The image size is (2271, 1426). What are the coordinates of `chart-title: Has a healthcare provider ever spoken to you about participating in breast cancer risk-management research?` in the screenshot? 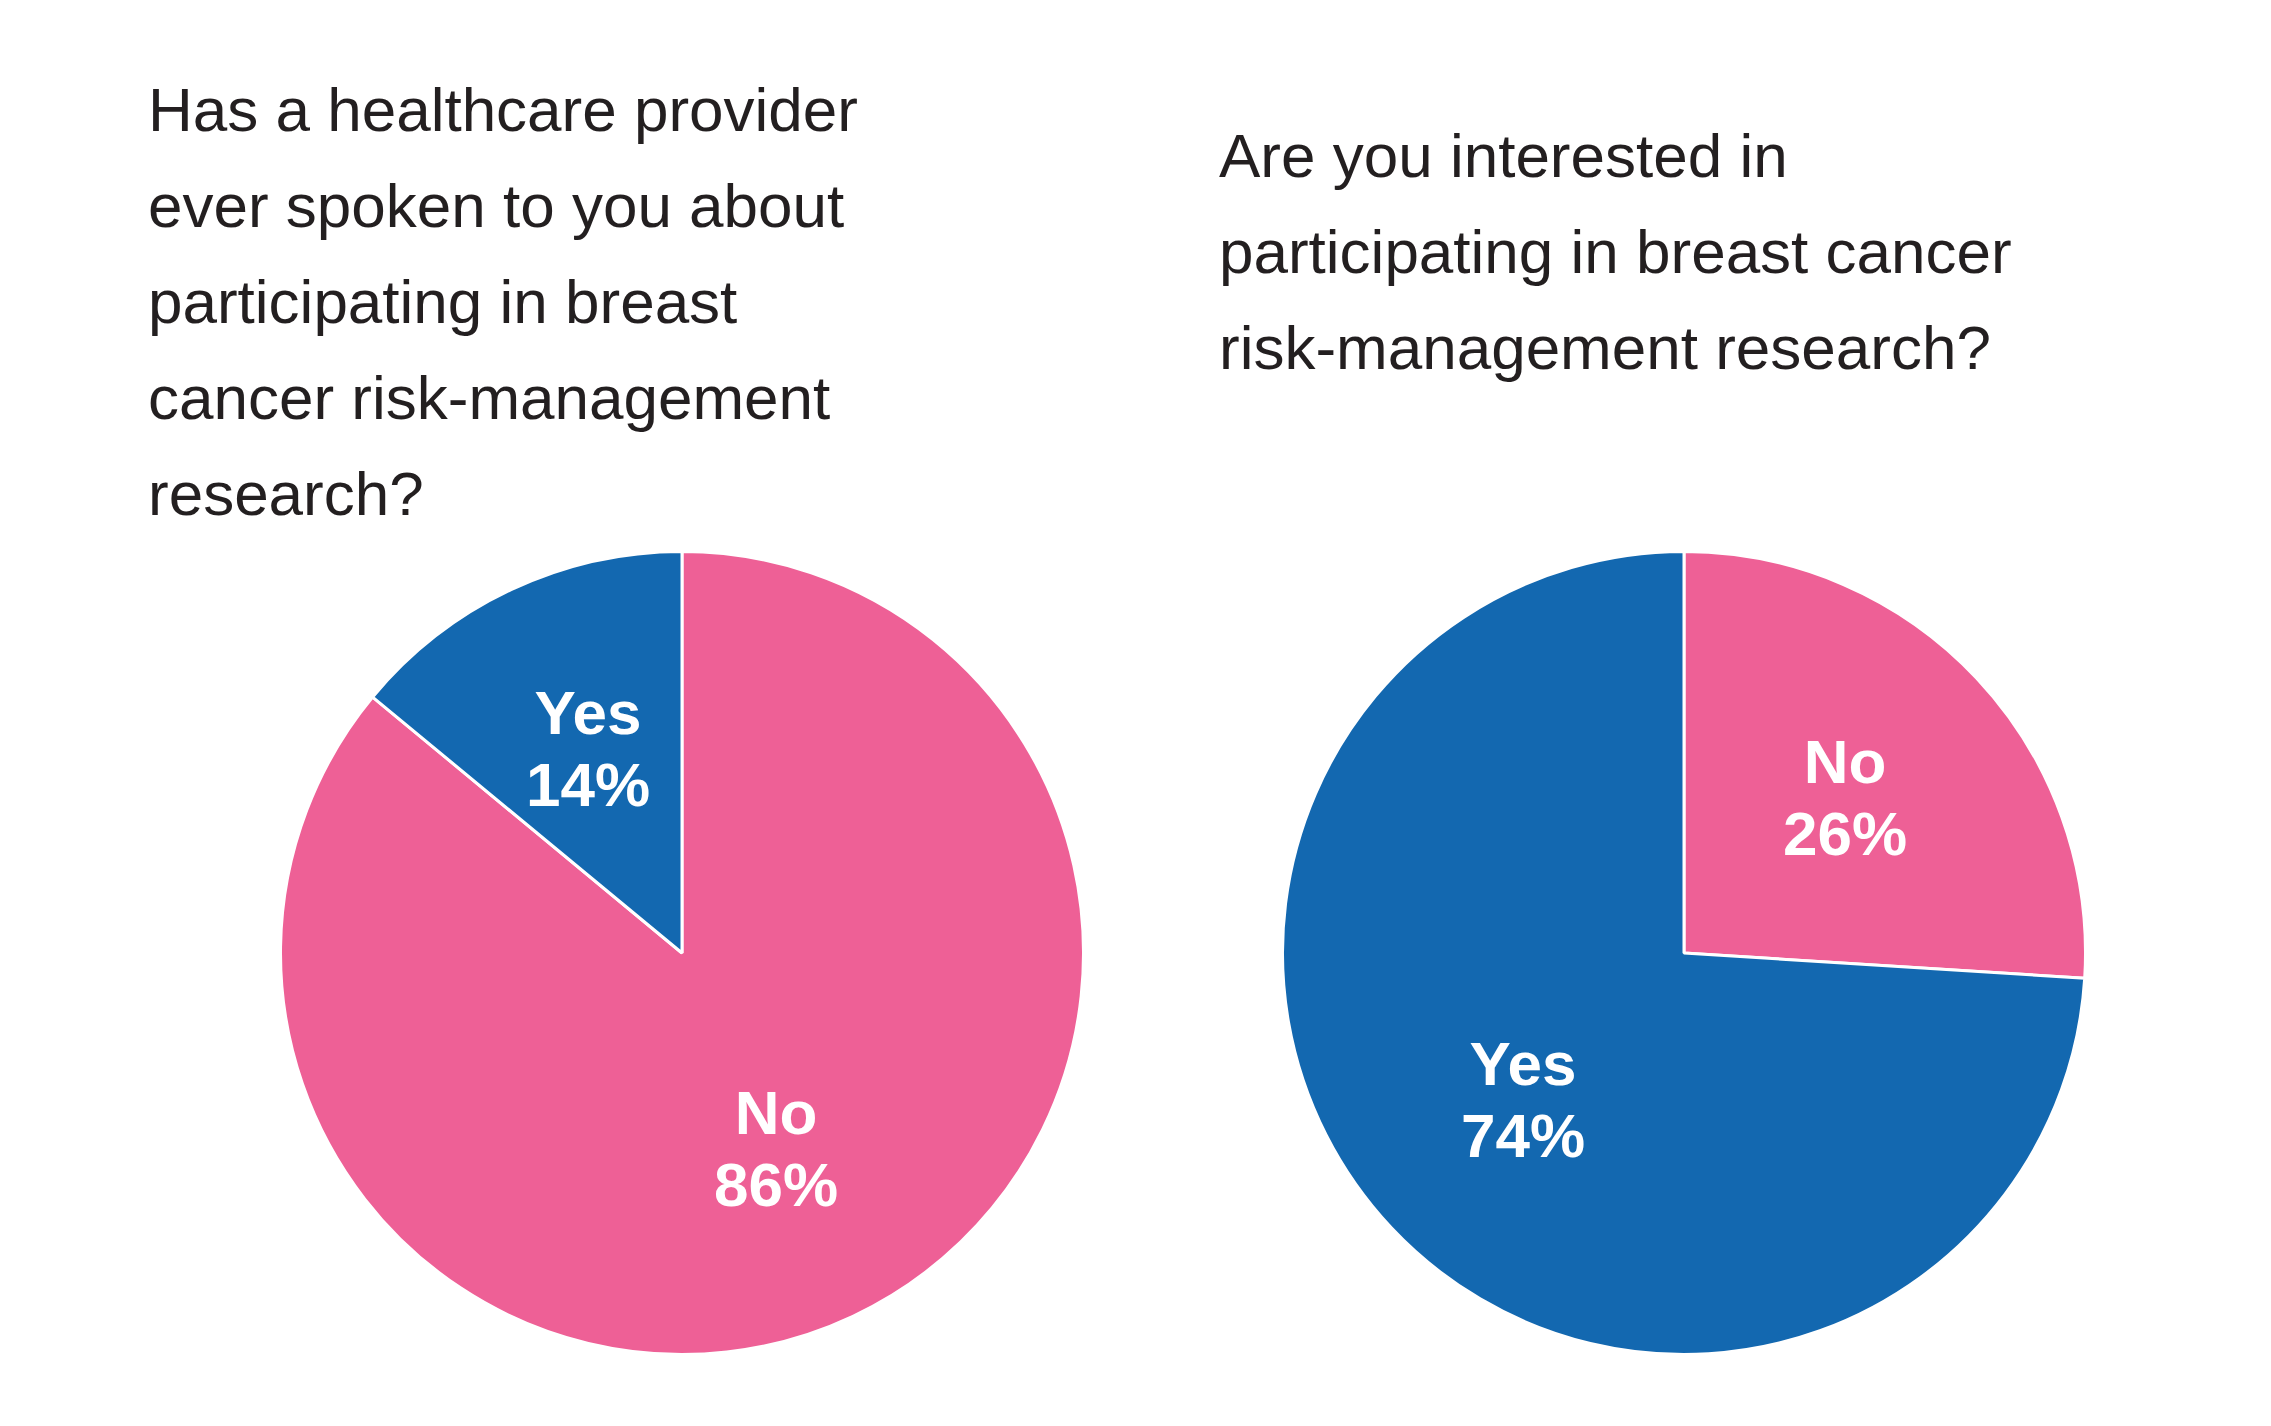 It's located at (503, 302).